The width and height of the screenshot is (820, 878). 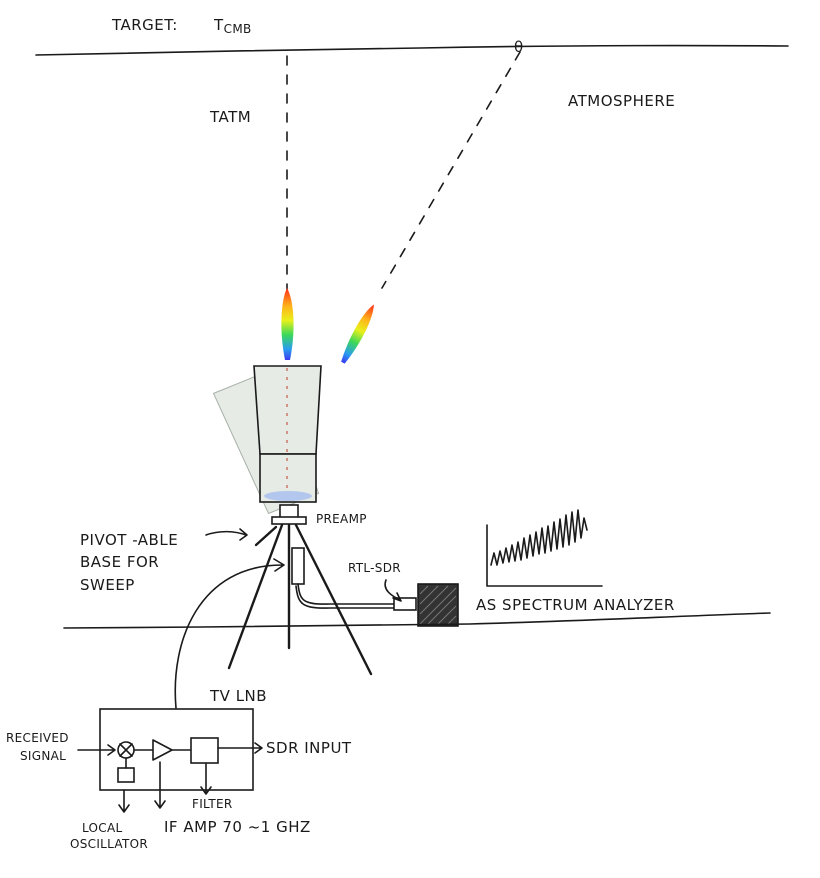 I want to click on tripod-leg-right, so click(x=333, y=599).